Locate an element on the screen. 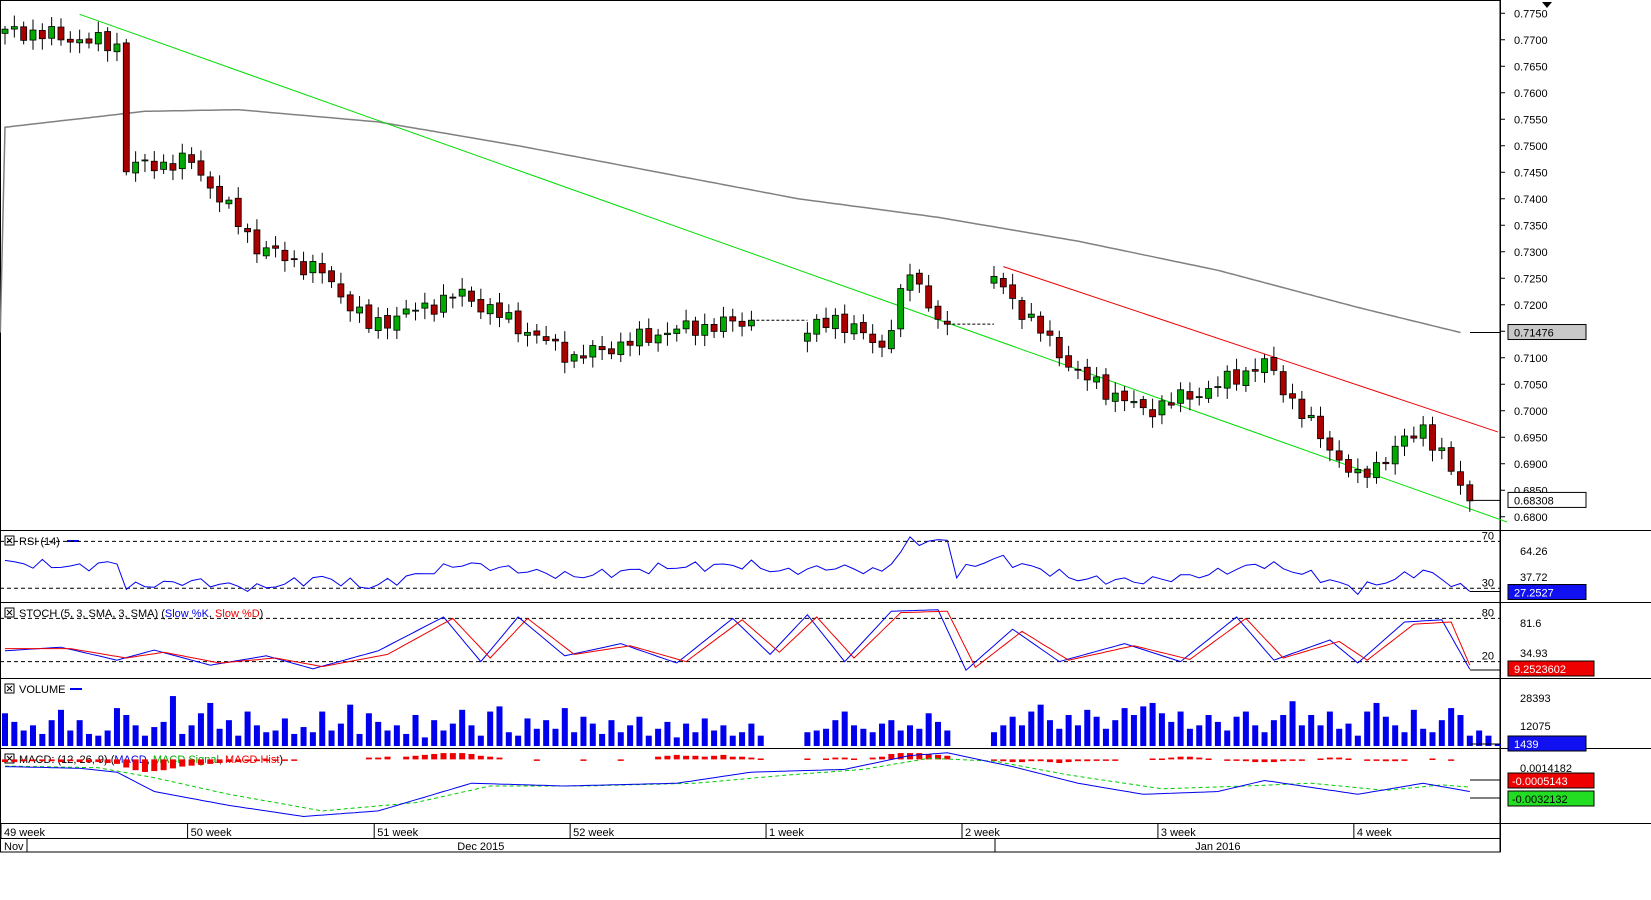  price-tick-label: 0.7600 is located at coordinates (1531, 94).